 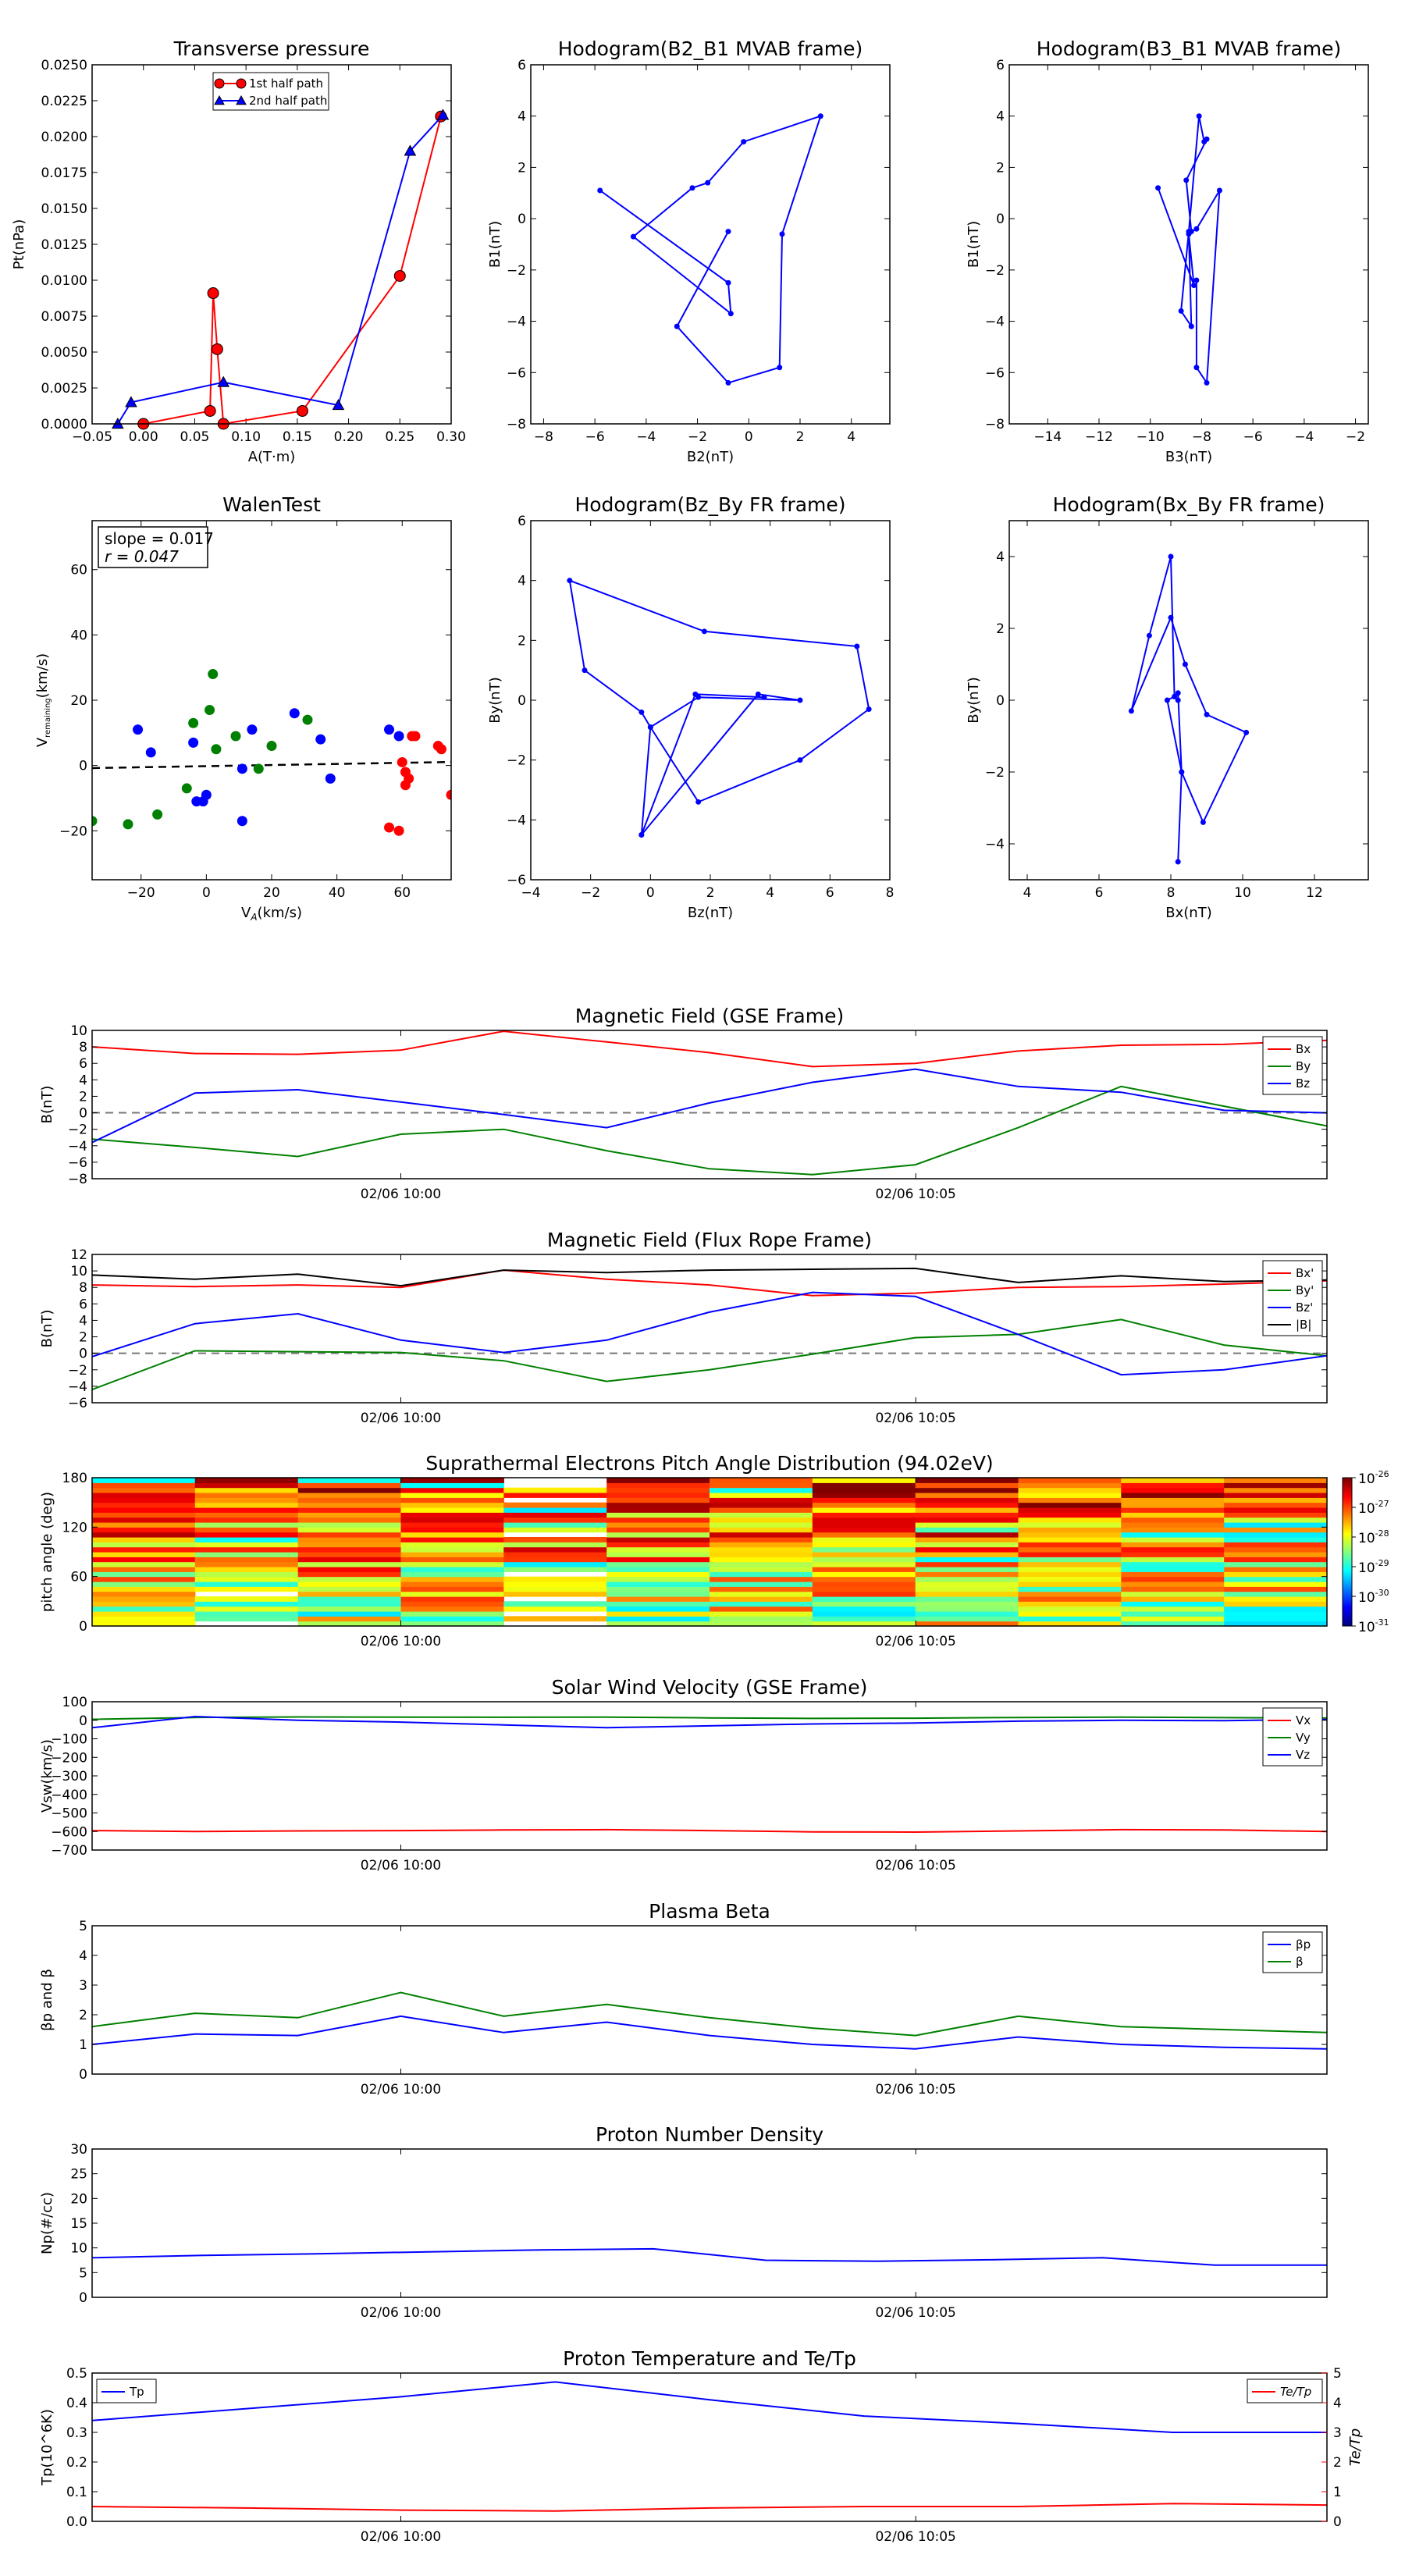 What do you see at coordinates (711, 457) in the screenshot?
I see `x-axis-label: B2(nT)` at bounding box center [711, 457].